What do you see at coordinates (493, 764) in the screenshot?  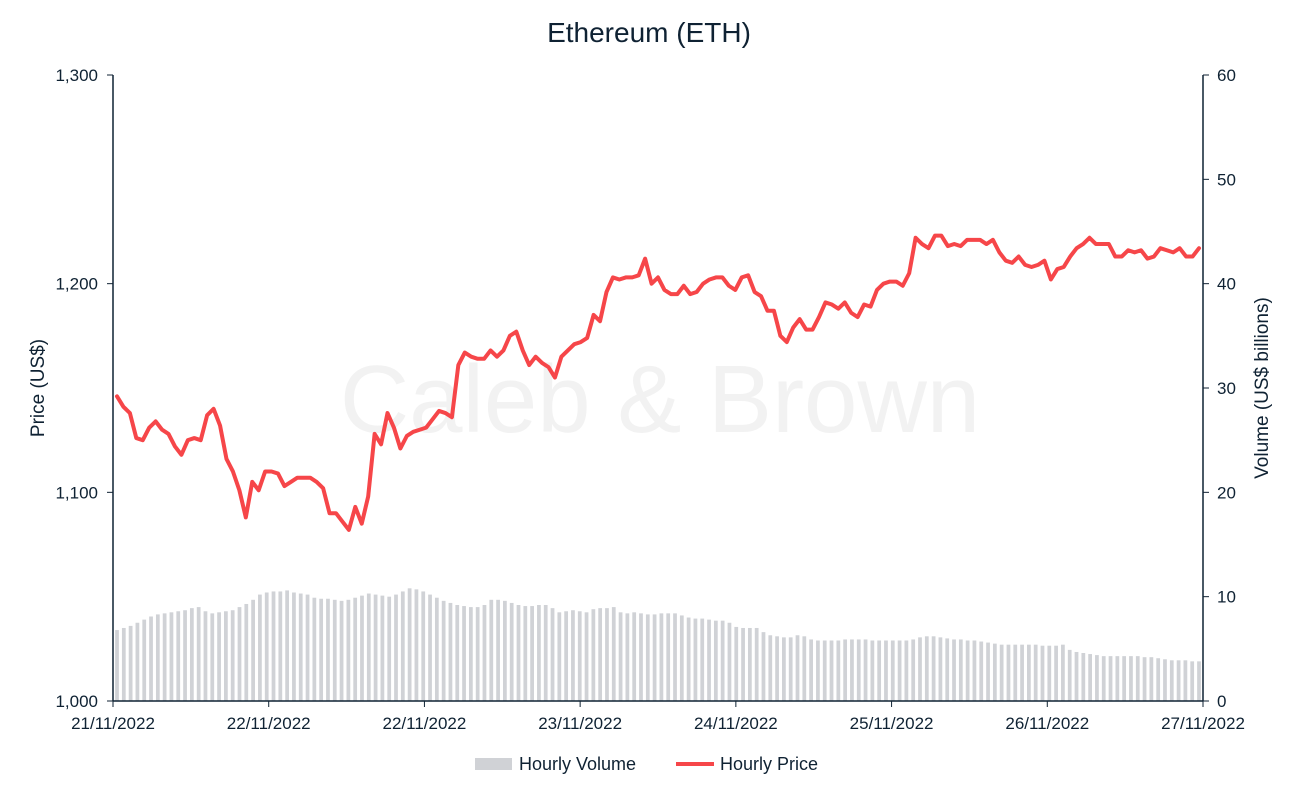 I see `legend-volume-swatch` at bounding box center [493, 764].